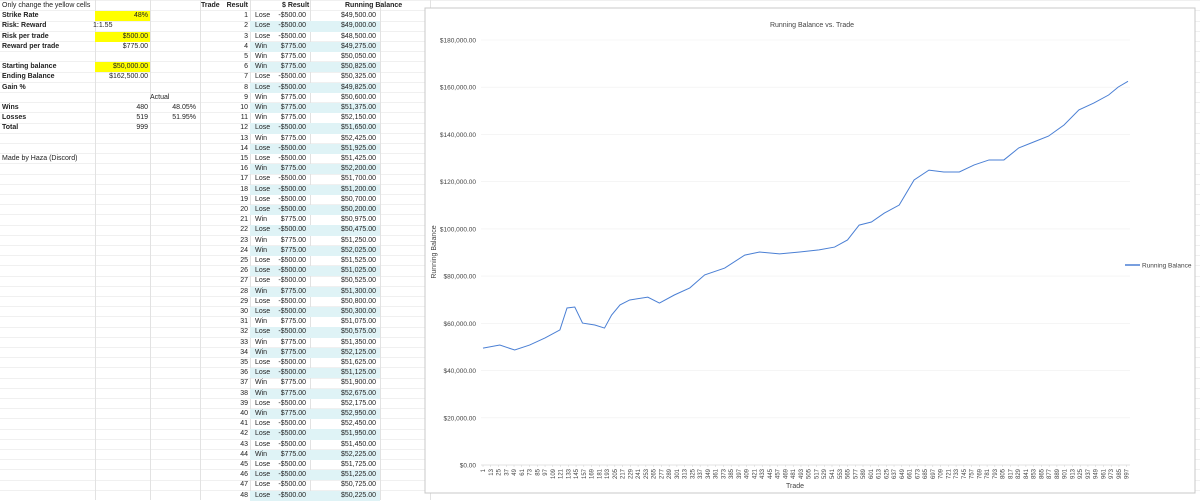  Describe the element at coordinates (374, 5) in the screenshot. I see `column-header: Running Balance` at that location.